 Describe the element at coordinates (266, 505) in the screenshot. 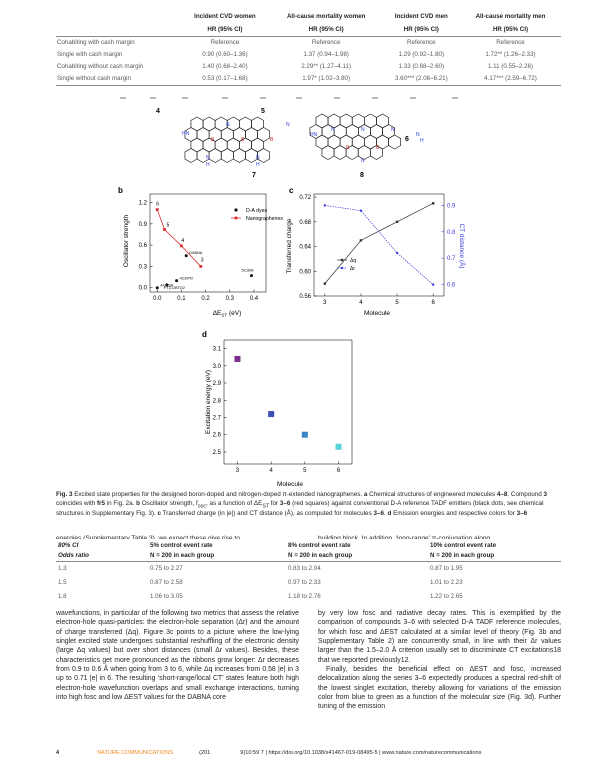

I see `caption-sub: ST` at that location.